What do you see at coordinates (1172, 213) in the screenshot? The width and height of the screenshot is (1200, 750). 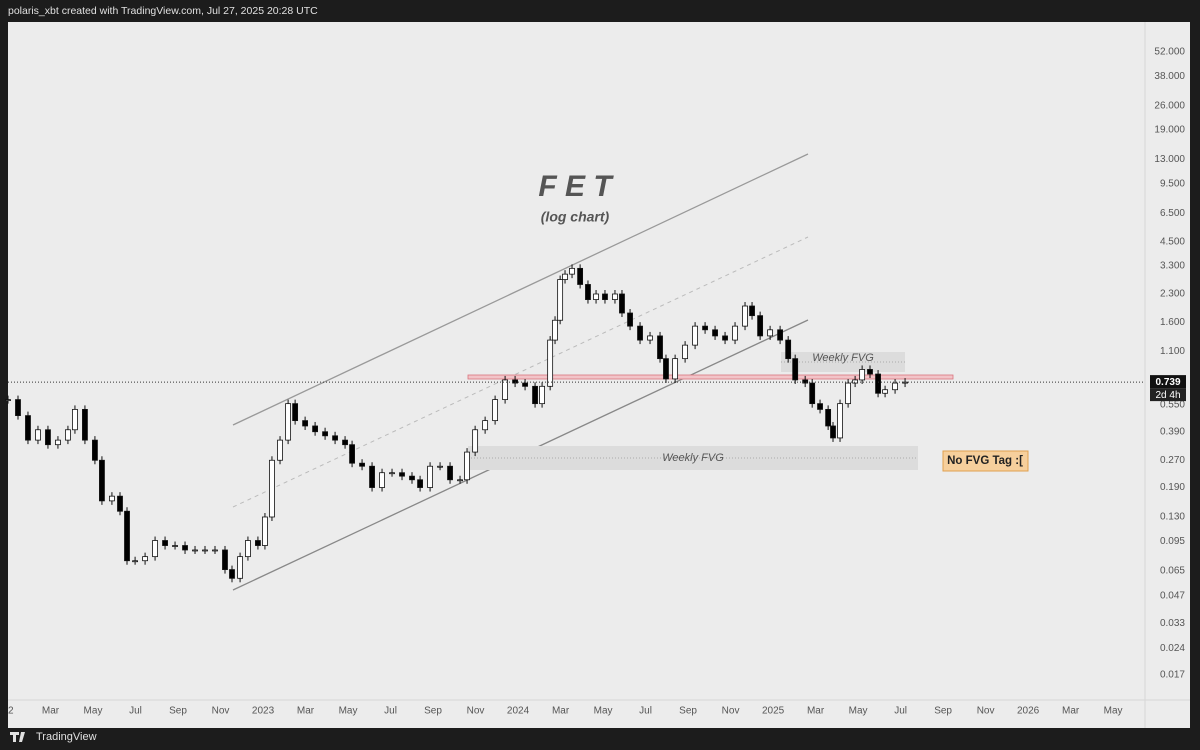 I see `y-tick-label: 6.500` at bounding box center [1172, 213].